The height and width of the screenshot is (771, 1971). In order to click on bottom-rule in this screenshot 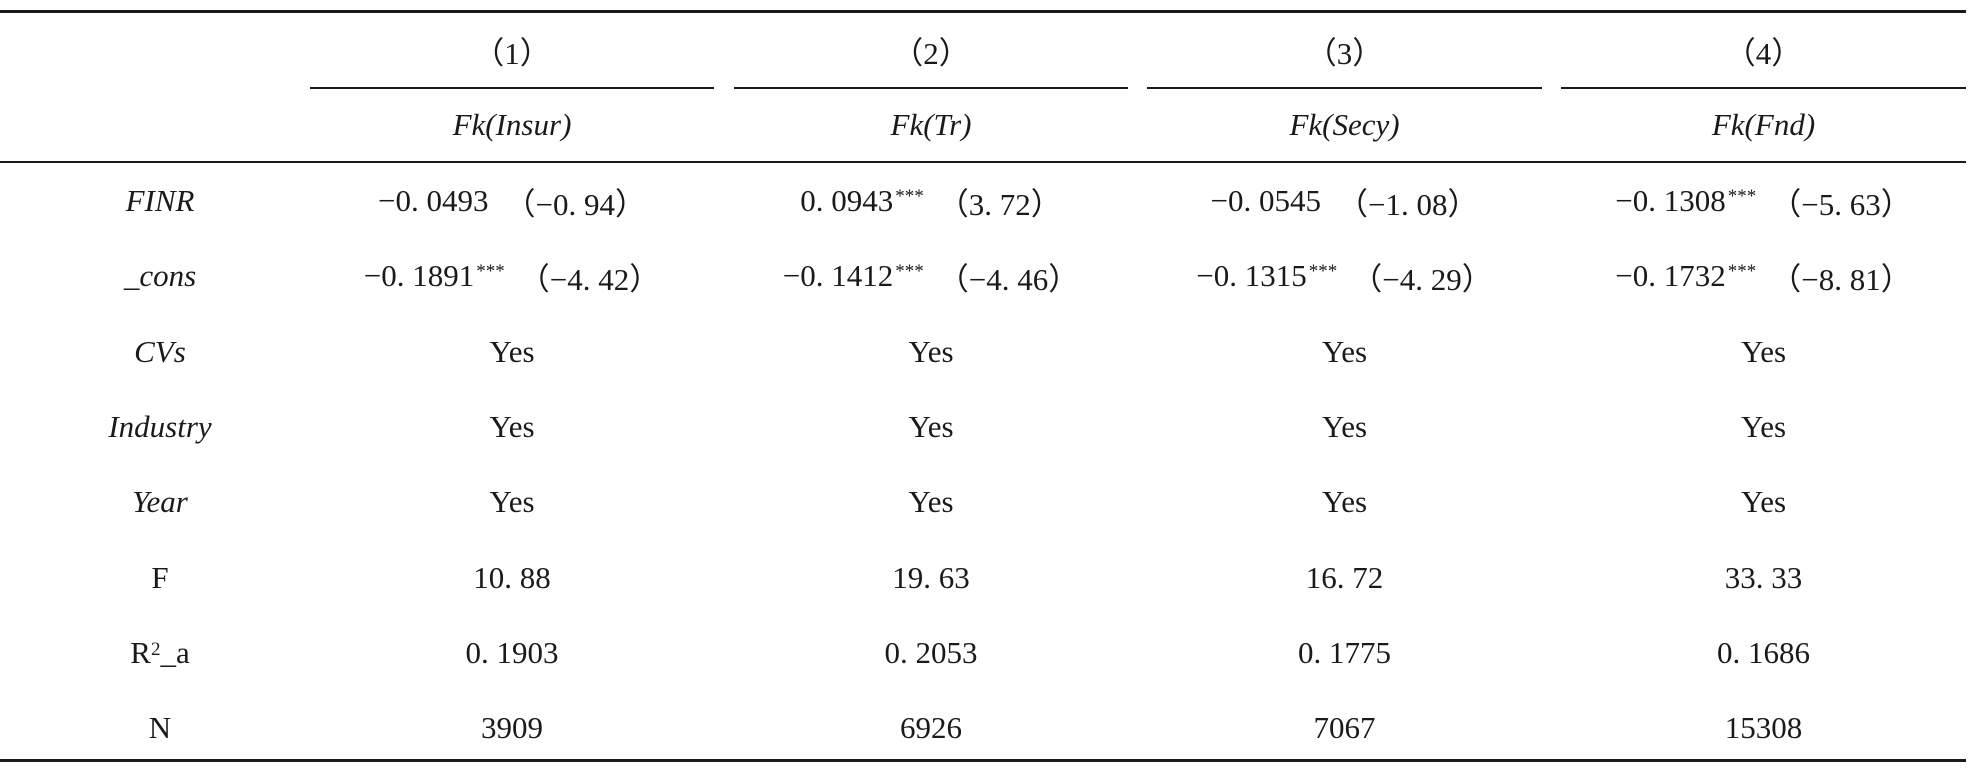, I will do `click(983, 760)`.